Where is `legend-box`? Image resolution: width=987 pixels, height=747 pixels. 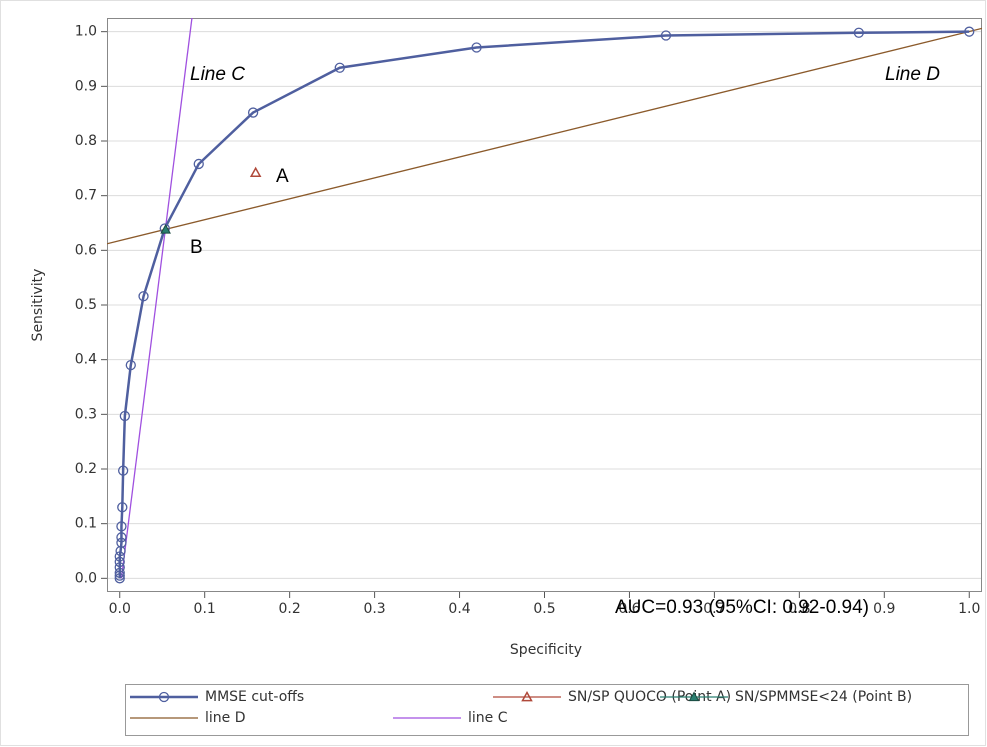
legend-box is located at coordinates (547, 710).